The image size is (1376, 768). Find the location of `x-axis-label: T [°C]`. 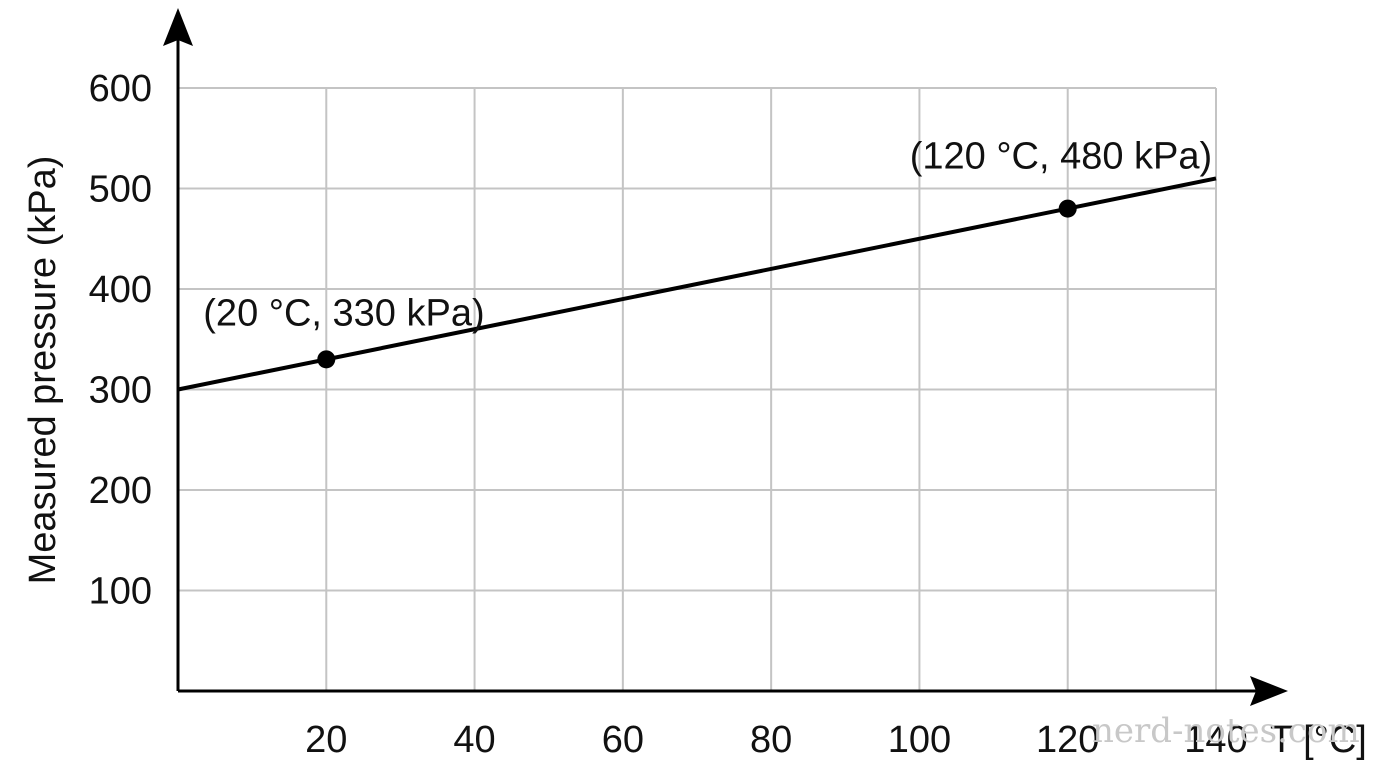

x-axis-label: T [°C] is located at coordinates (1318, 740).